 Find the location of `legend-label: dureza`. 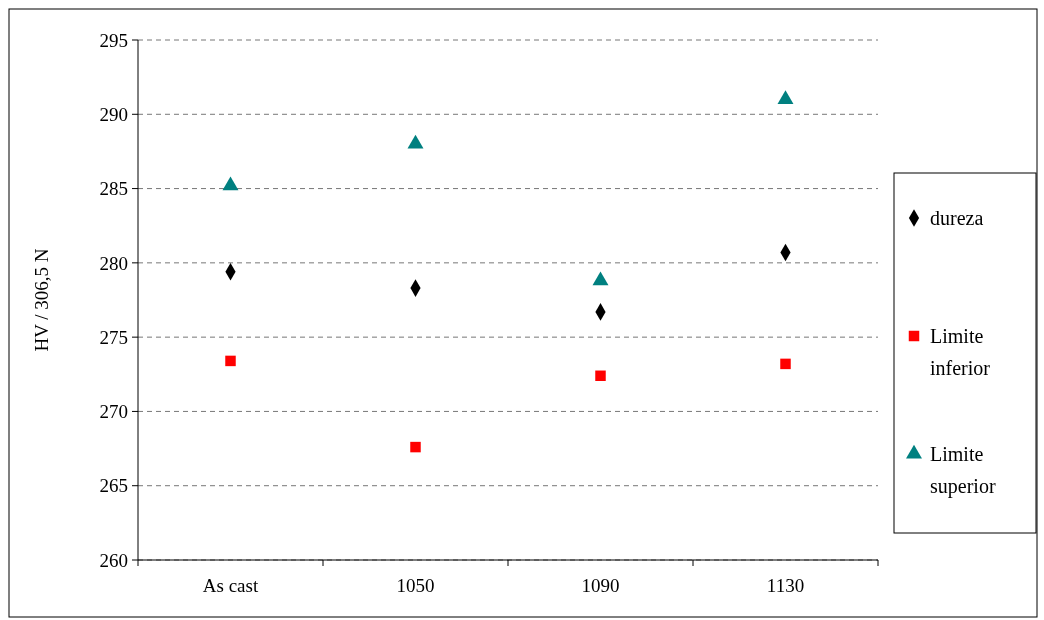

legend-label: dureza is located at coordinates (957, 218).